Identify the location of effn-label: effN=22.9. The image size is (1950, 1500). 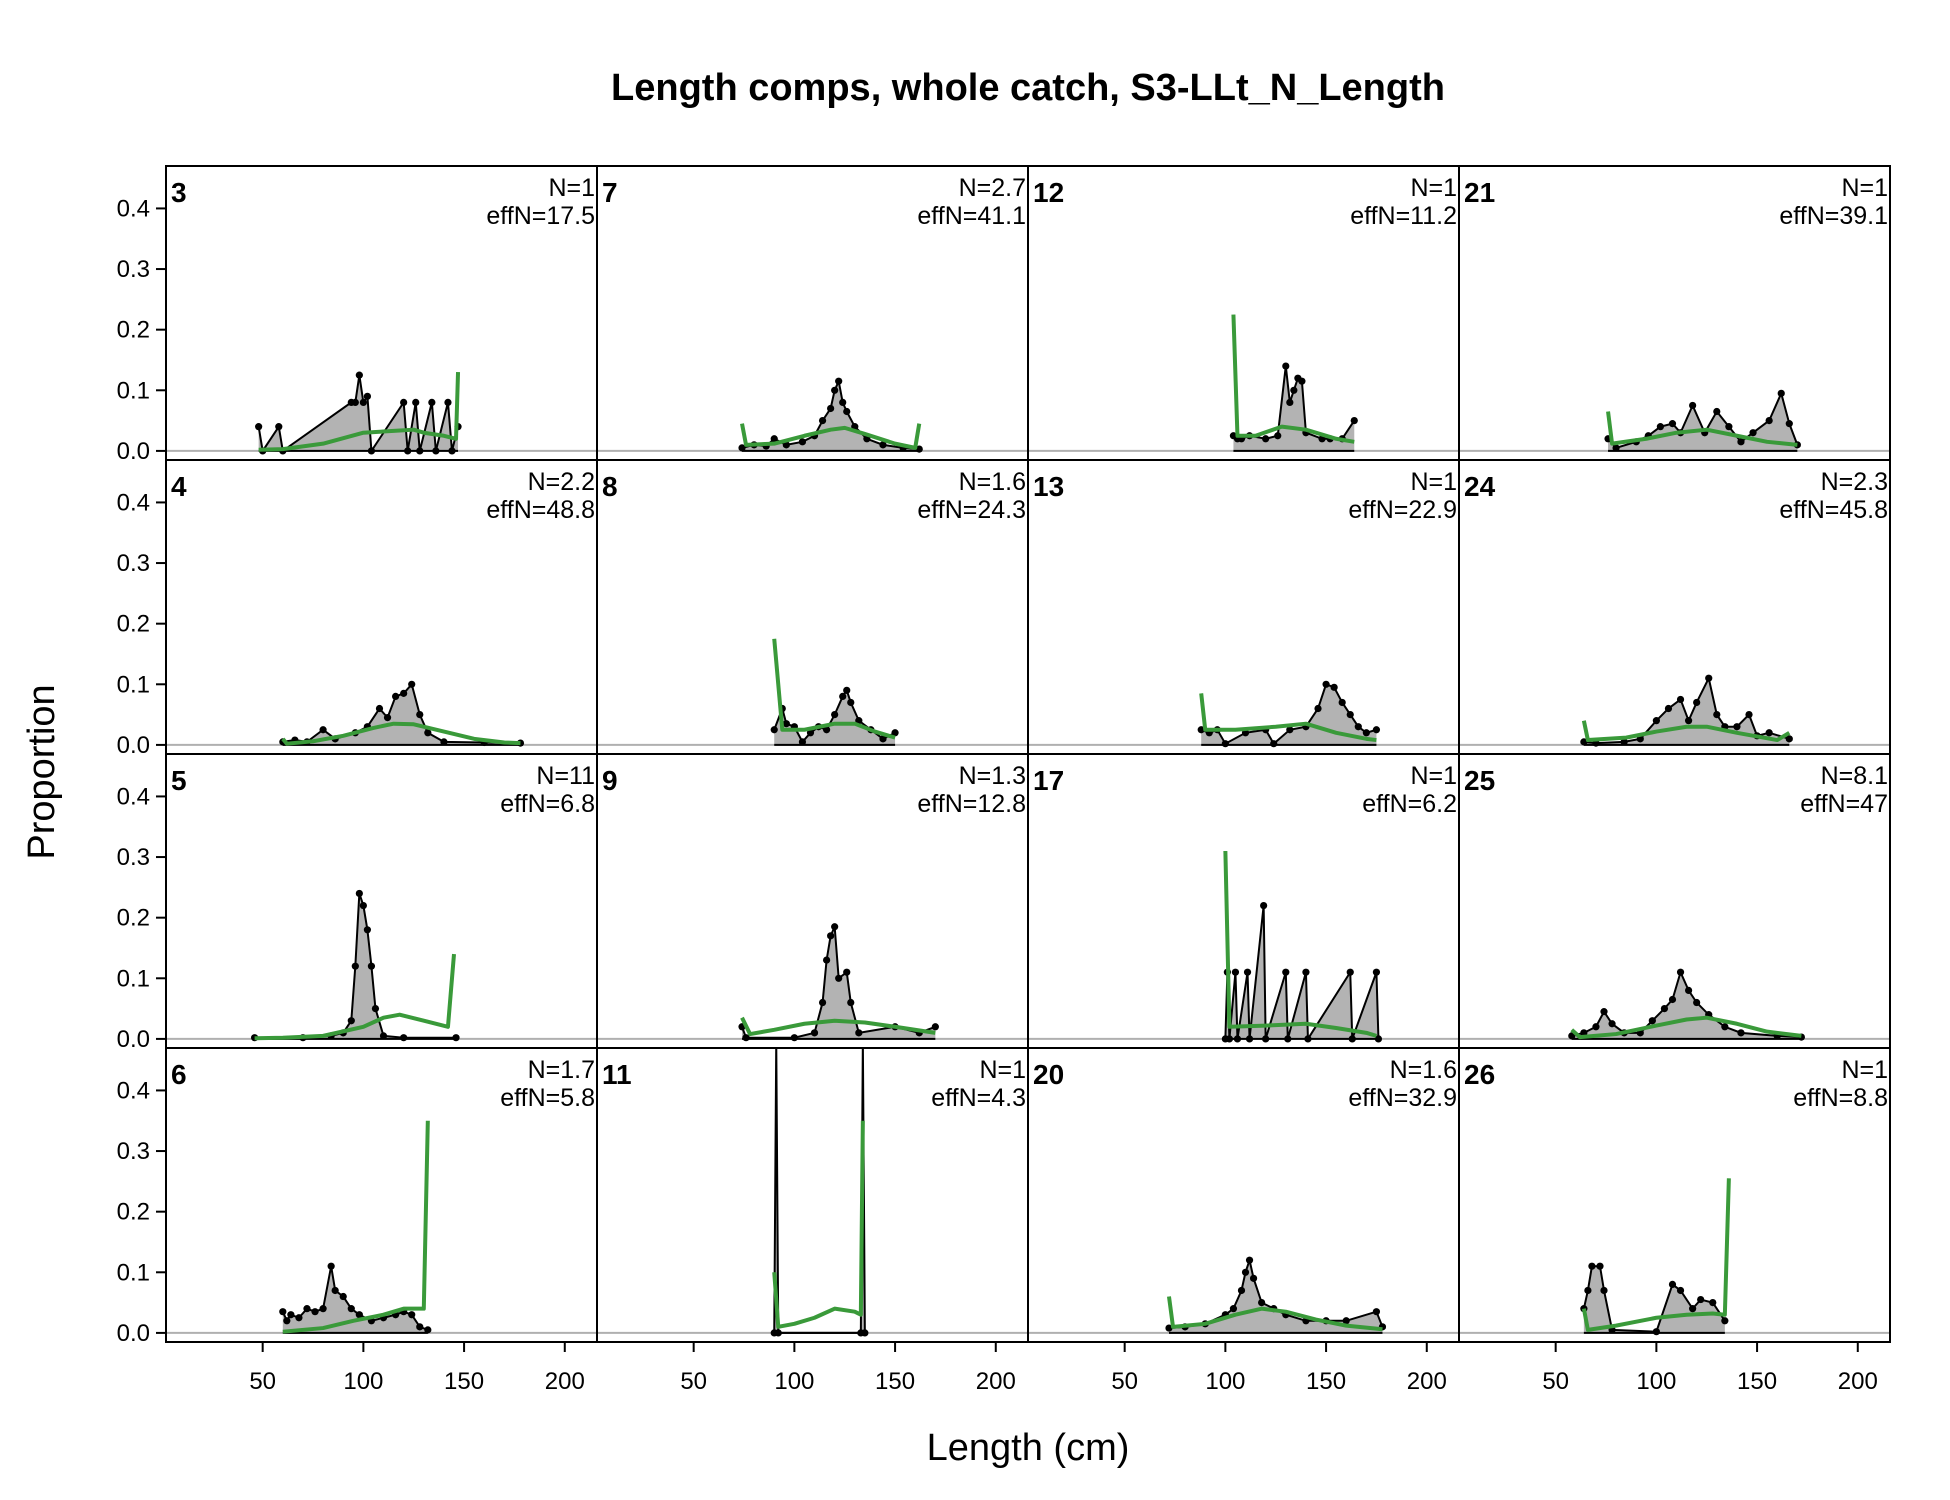
(1402, 510).